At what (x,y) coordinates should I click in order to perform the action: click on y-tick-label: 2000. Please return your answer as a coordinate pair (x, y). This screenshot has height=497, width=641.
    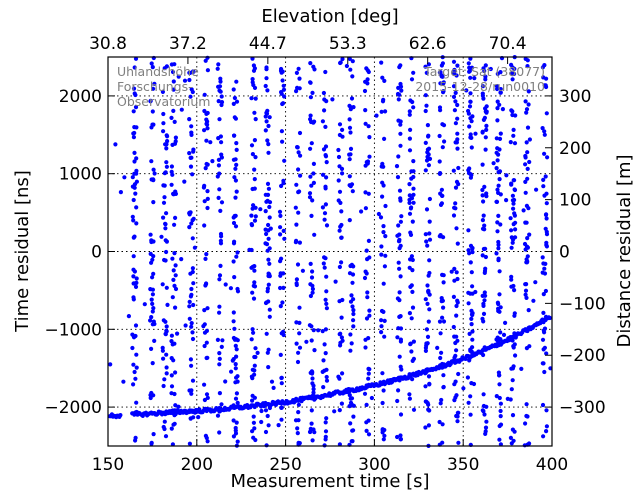
    Looking at the image, I should click on (80, 97).